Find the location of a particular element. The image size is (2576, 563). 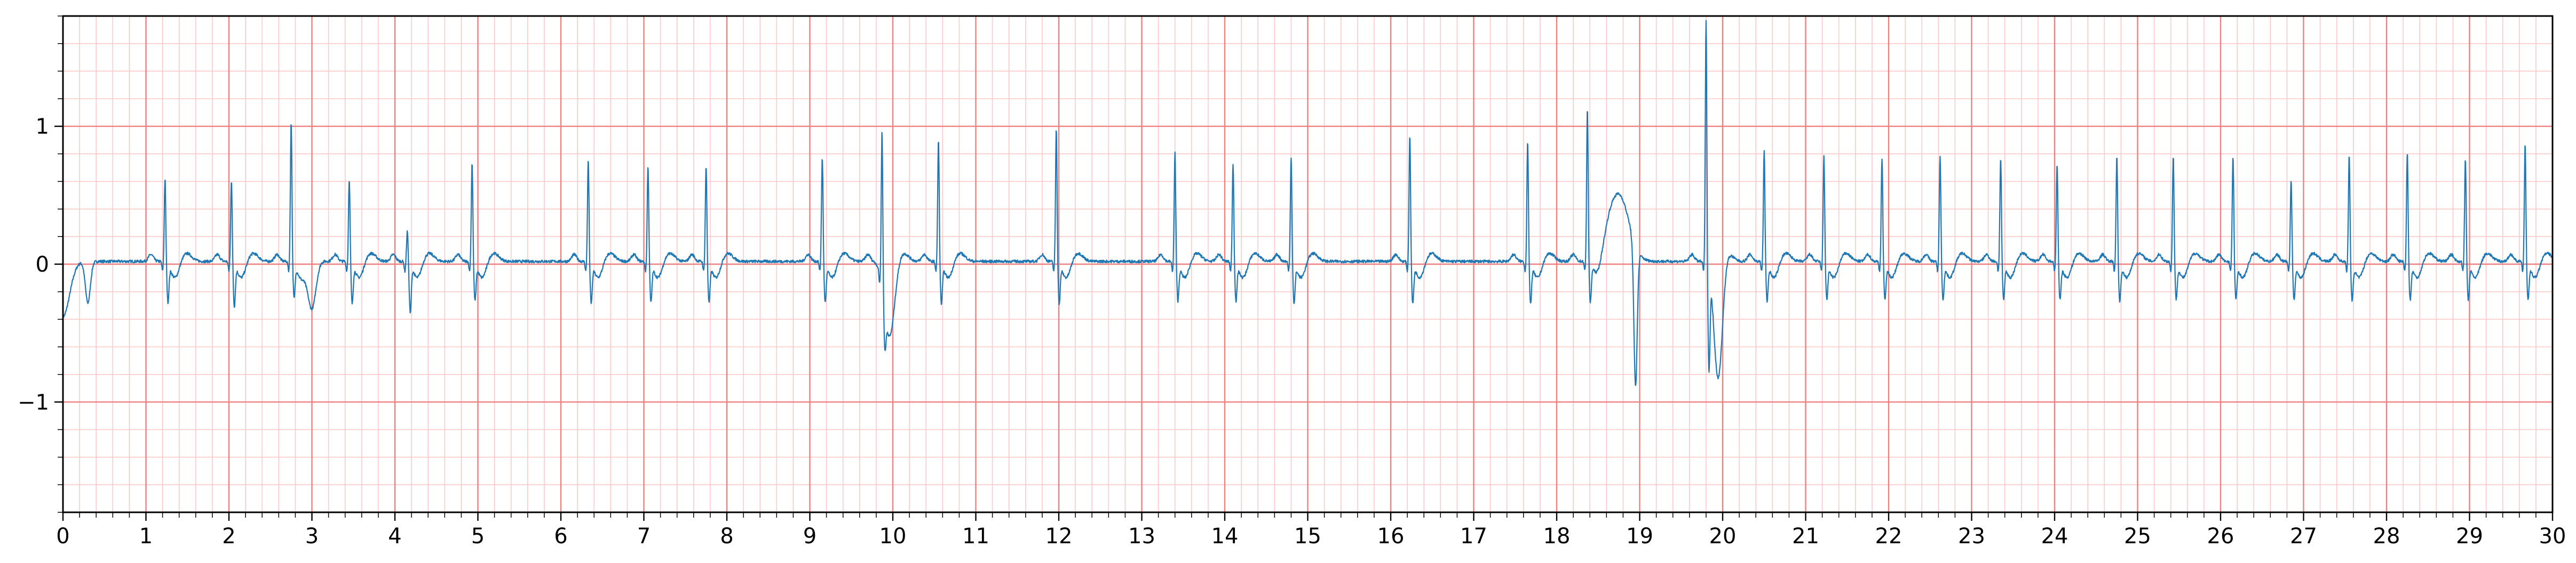

x-tick-label: 15 is located at coordinates (1307, 536).